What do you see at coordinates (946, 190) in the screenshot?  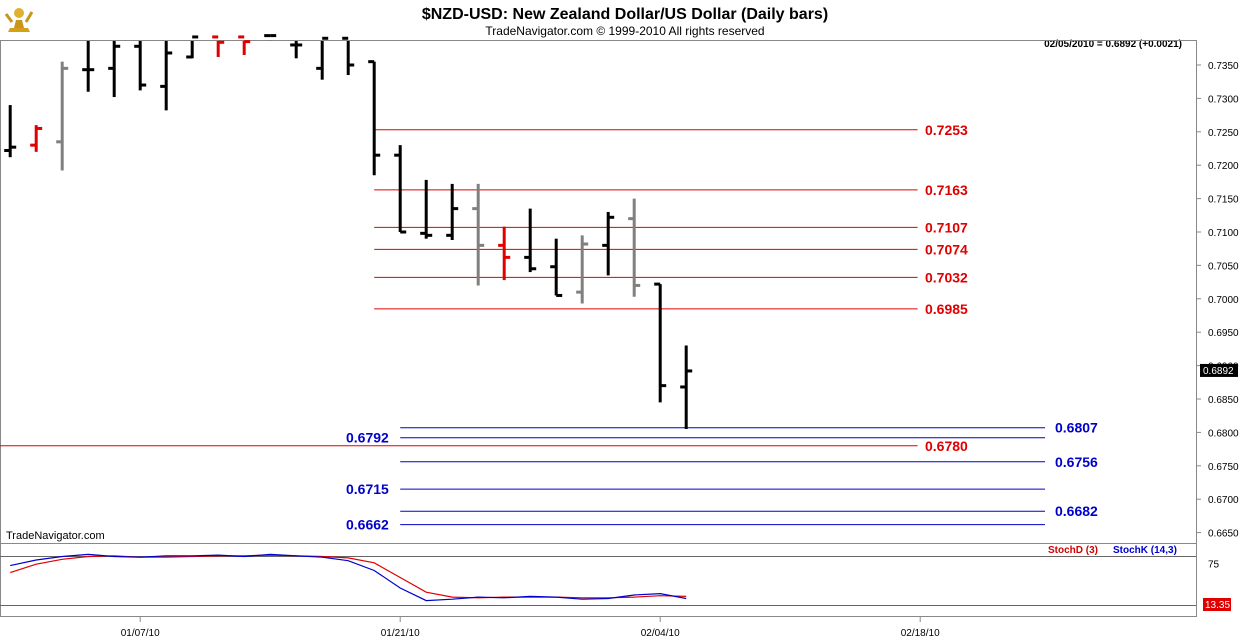 I see `level-label: 0.7163` at bounding box center [946, 190].